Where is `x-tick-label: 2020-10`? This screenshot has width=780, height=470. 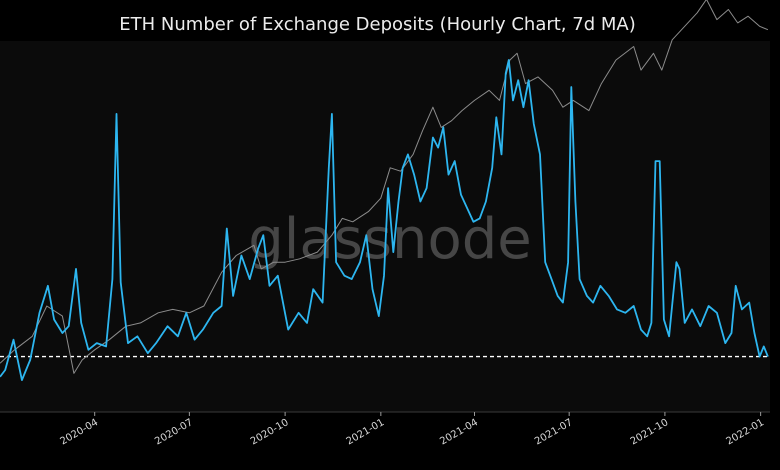 x-tick-label: 2020-10 is located at coordinates (270, 432).